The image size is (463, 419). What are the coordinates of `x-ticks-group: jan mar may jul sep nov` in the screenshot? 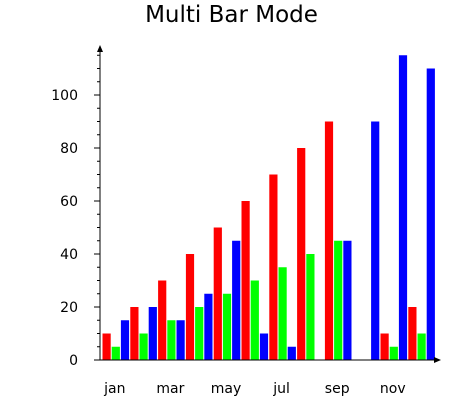 It's located at (254, 389).